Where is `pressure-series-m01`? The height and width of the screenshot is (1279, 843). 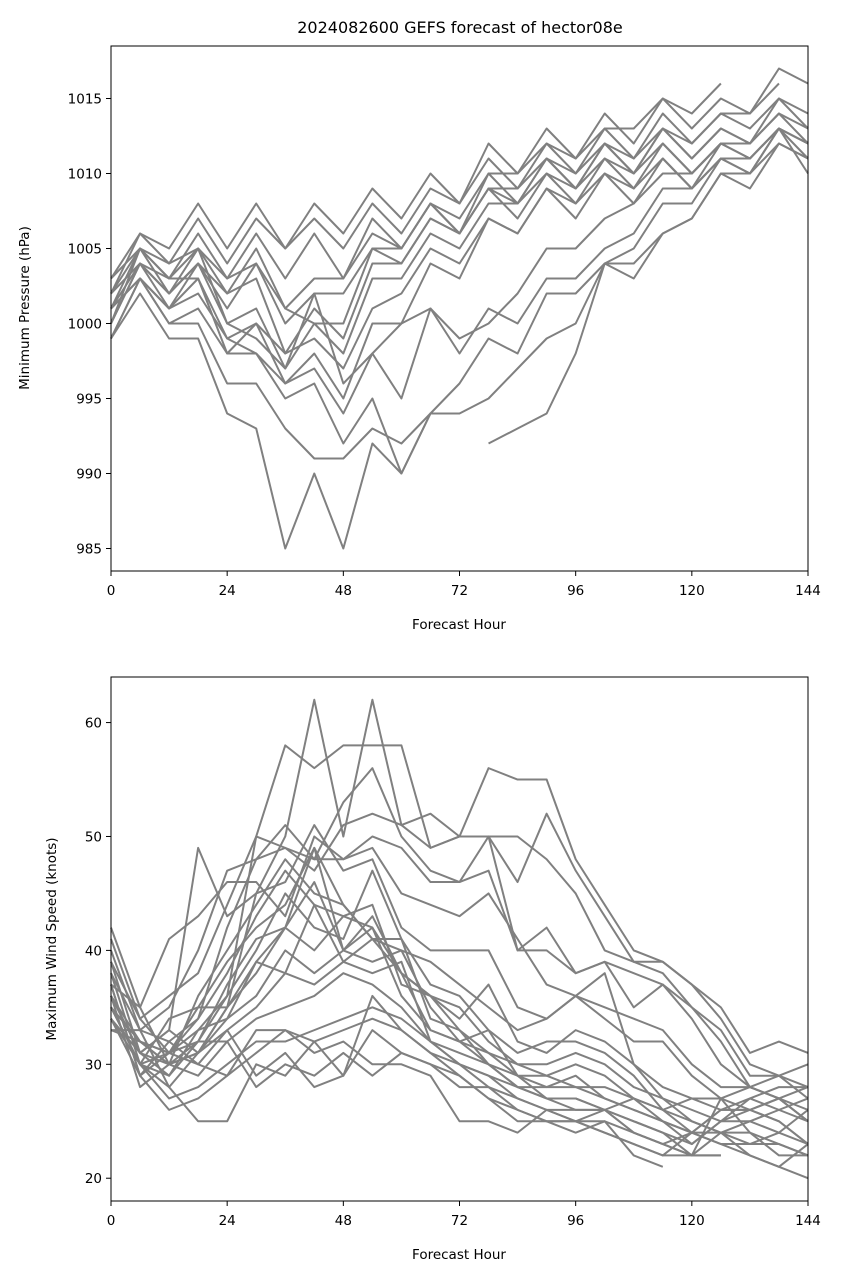 pressure-series-m01 is located at coordinates (416, 181).